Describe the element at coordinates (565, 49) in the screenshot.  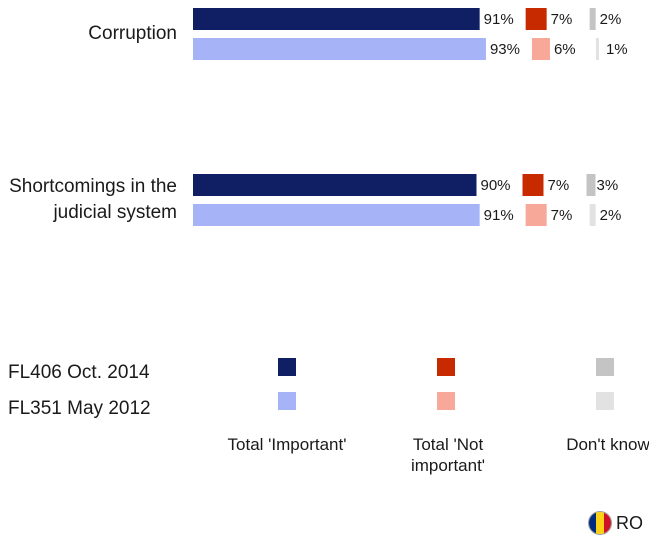
I see `label-not-important-corruption-fl351-may-2012: 6%` at that location.